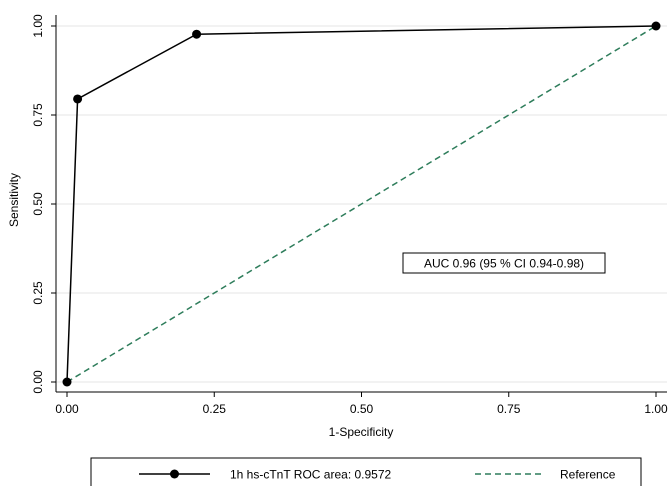 This screenshot has width=671, height=486. I want to click on auc-annotation: AUC 0.96 (95 % CI 0.94-0.98), so click(504, 263).